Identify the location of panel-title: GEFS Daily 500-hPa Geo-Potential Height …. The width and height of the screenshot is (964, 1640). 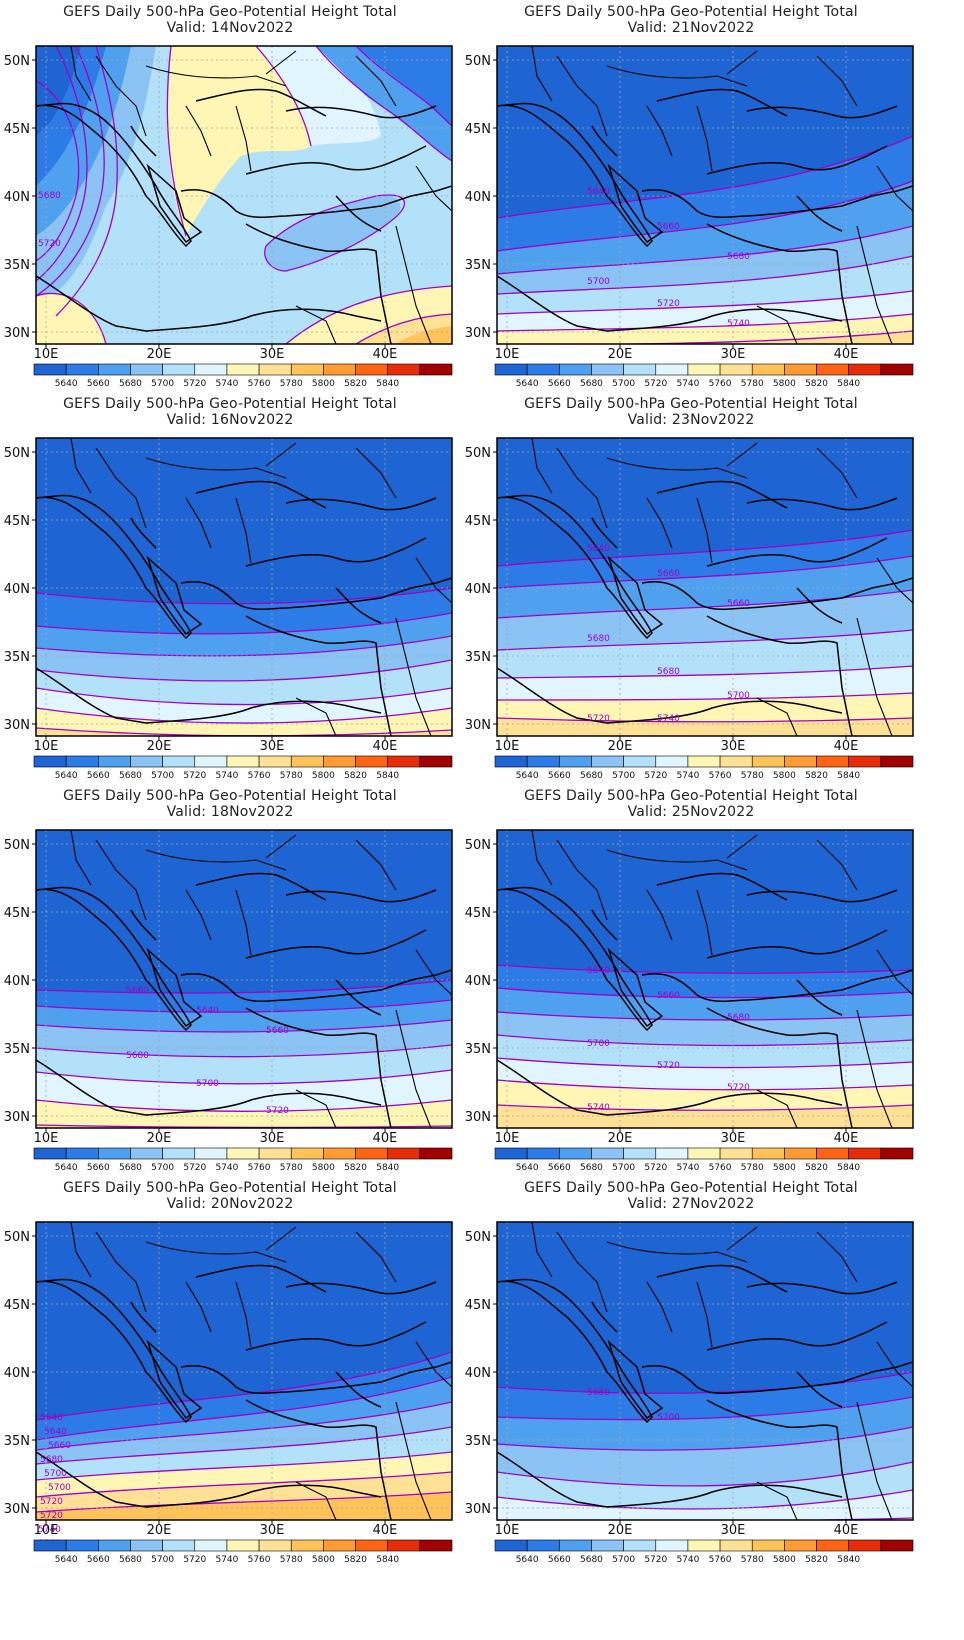
(230, 412).